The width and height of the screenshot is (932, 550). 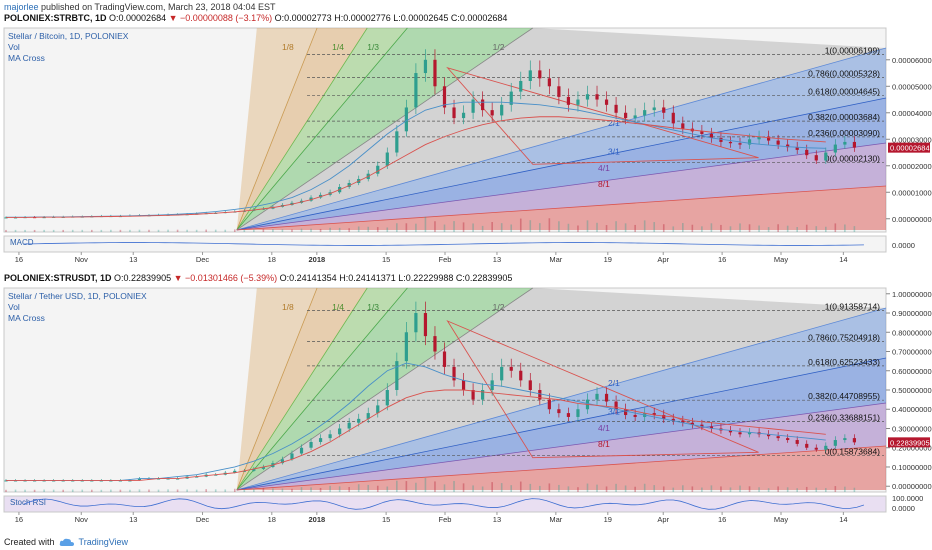 I want to click on legend-vol-2: Vol, so click(x=14, y=307).